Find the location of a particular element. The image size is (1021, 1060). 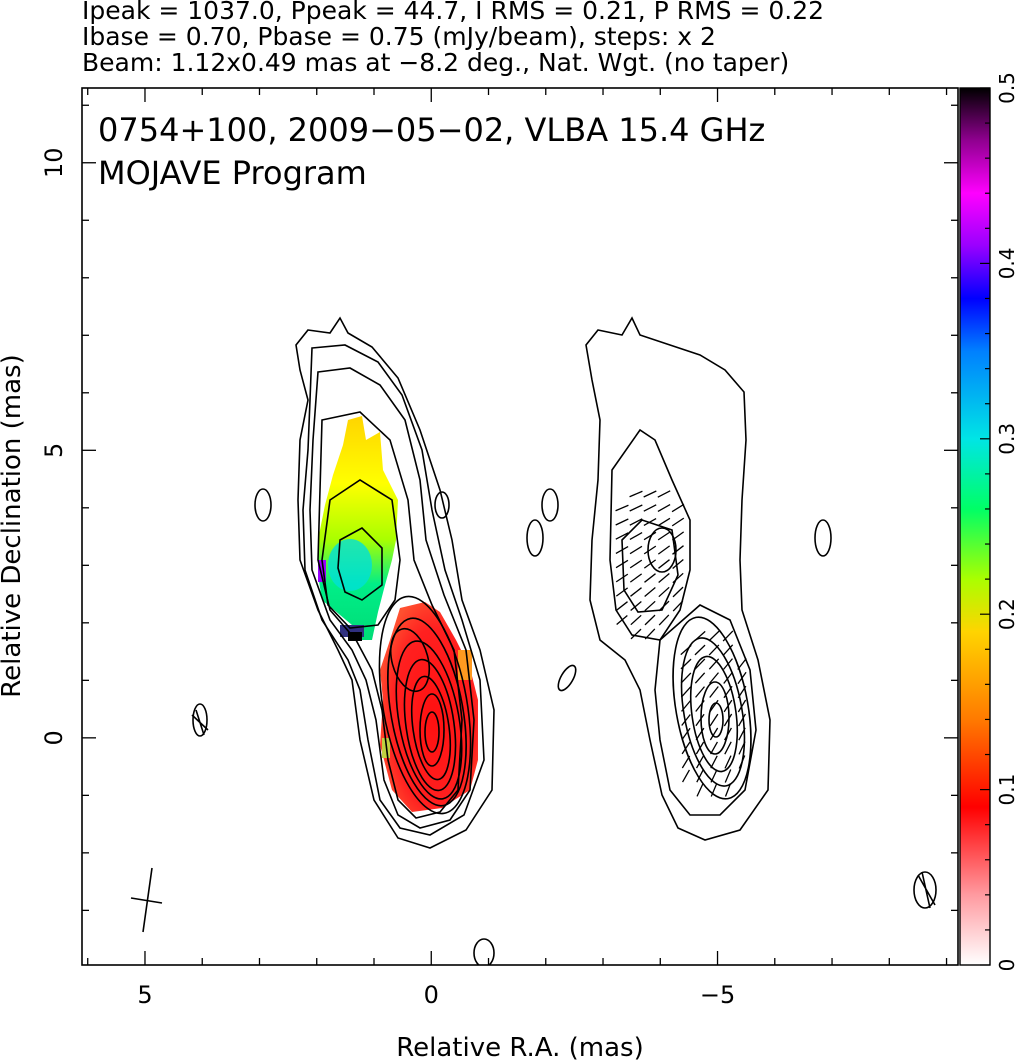

y-tick-label: 0 is located at coordinates (54, 737).